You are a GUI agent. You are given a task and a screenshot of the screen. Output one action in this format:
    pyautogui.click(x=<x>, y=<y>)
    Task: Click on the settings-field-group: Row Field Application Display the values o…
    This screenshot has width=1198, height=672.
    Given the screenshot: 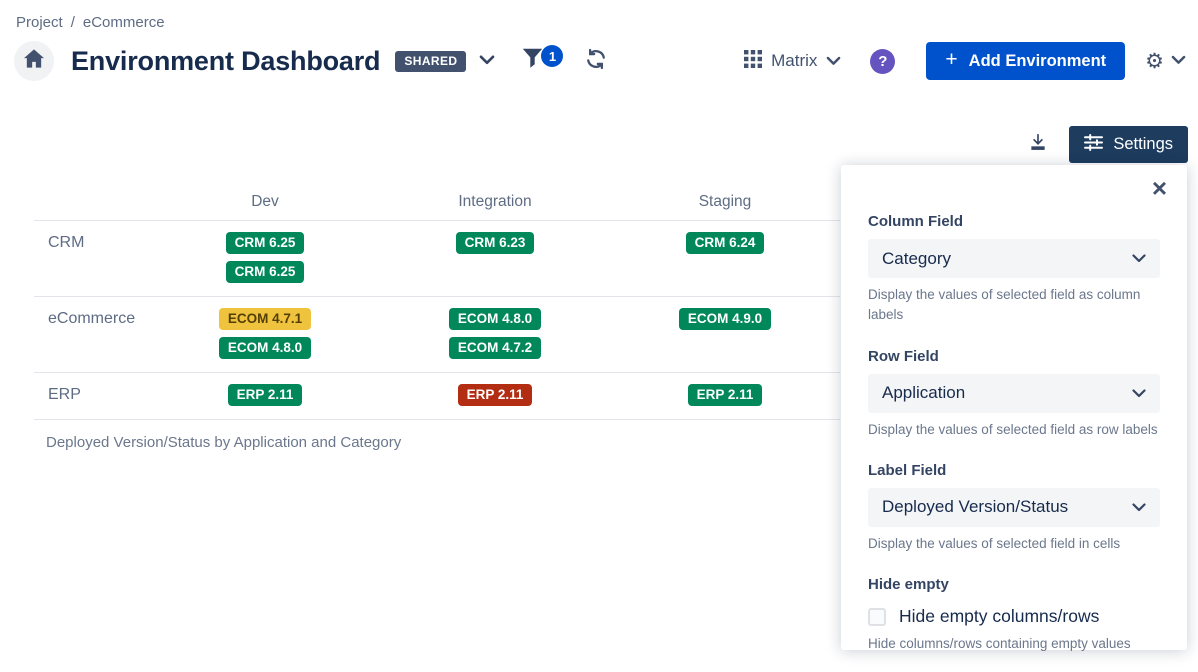 What is the action you would take?
    pyautogui.click(x=1014, y=394)
    